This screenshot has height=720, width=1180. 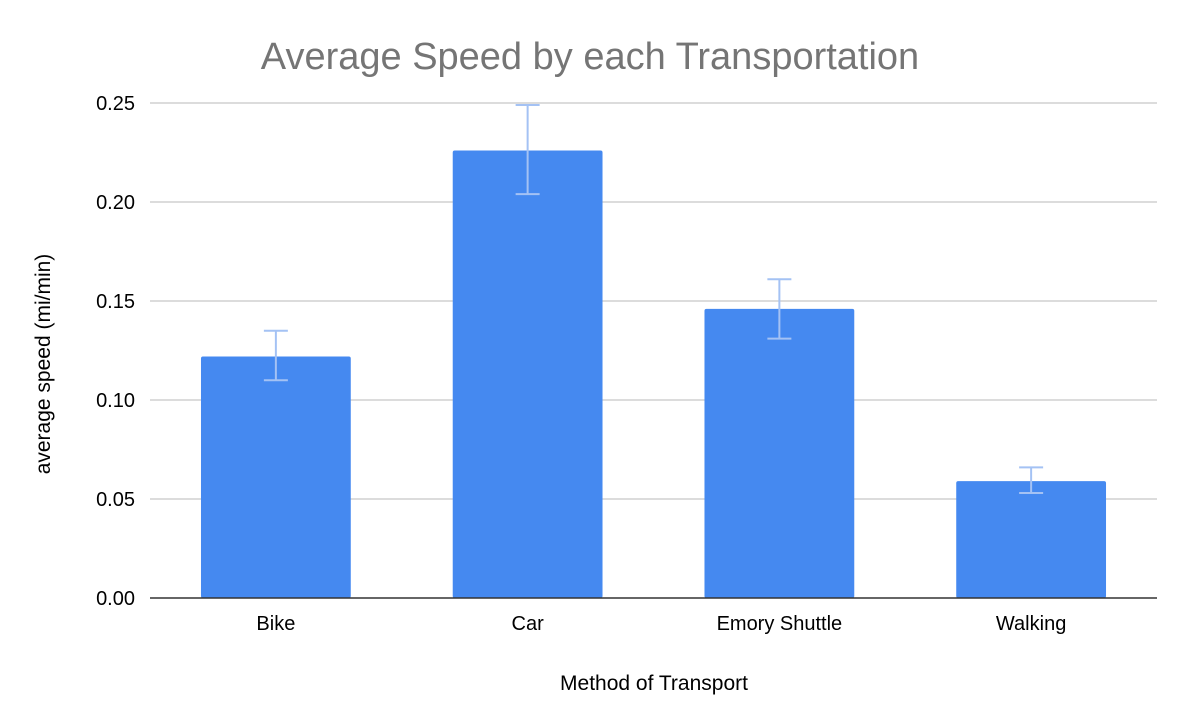 I want to click on y-tick-label: 0.25, so click(x=115, y=104).